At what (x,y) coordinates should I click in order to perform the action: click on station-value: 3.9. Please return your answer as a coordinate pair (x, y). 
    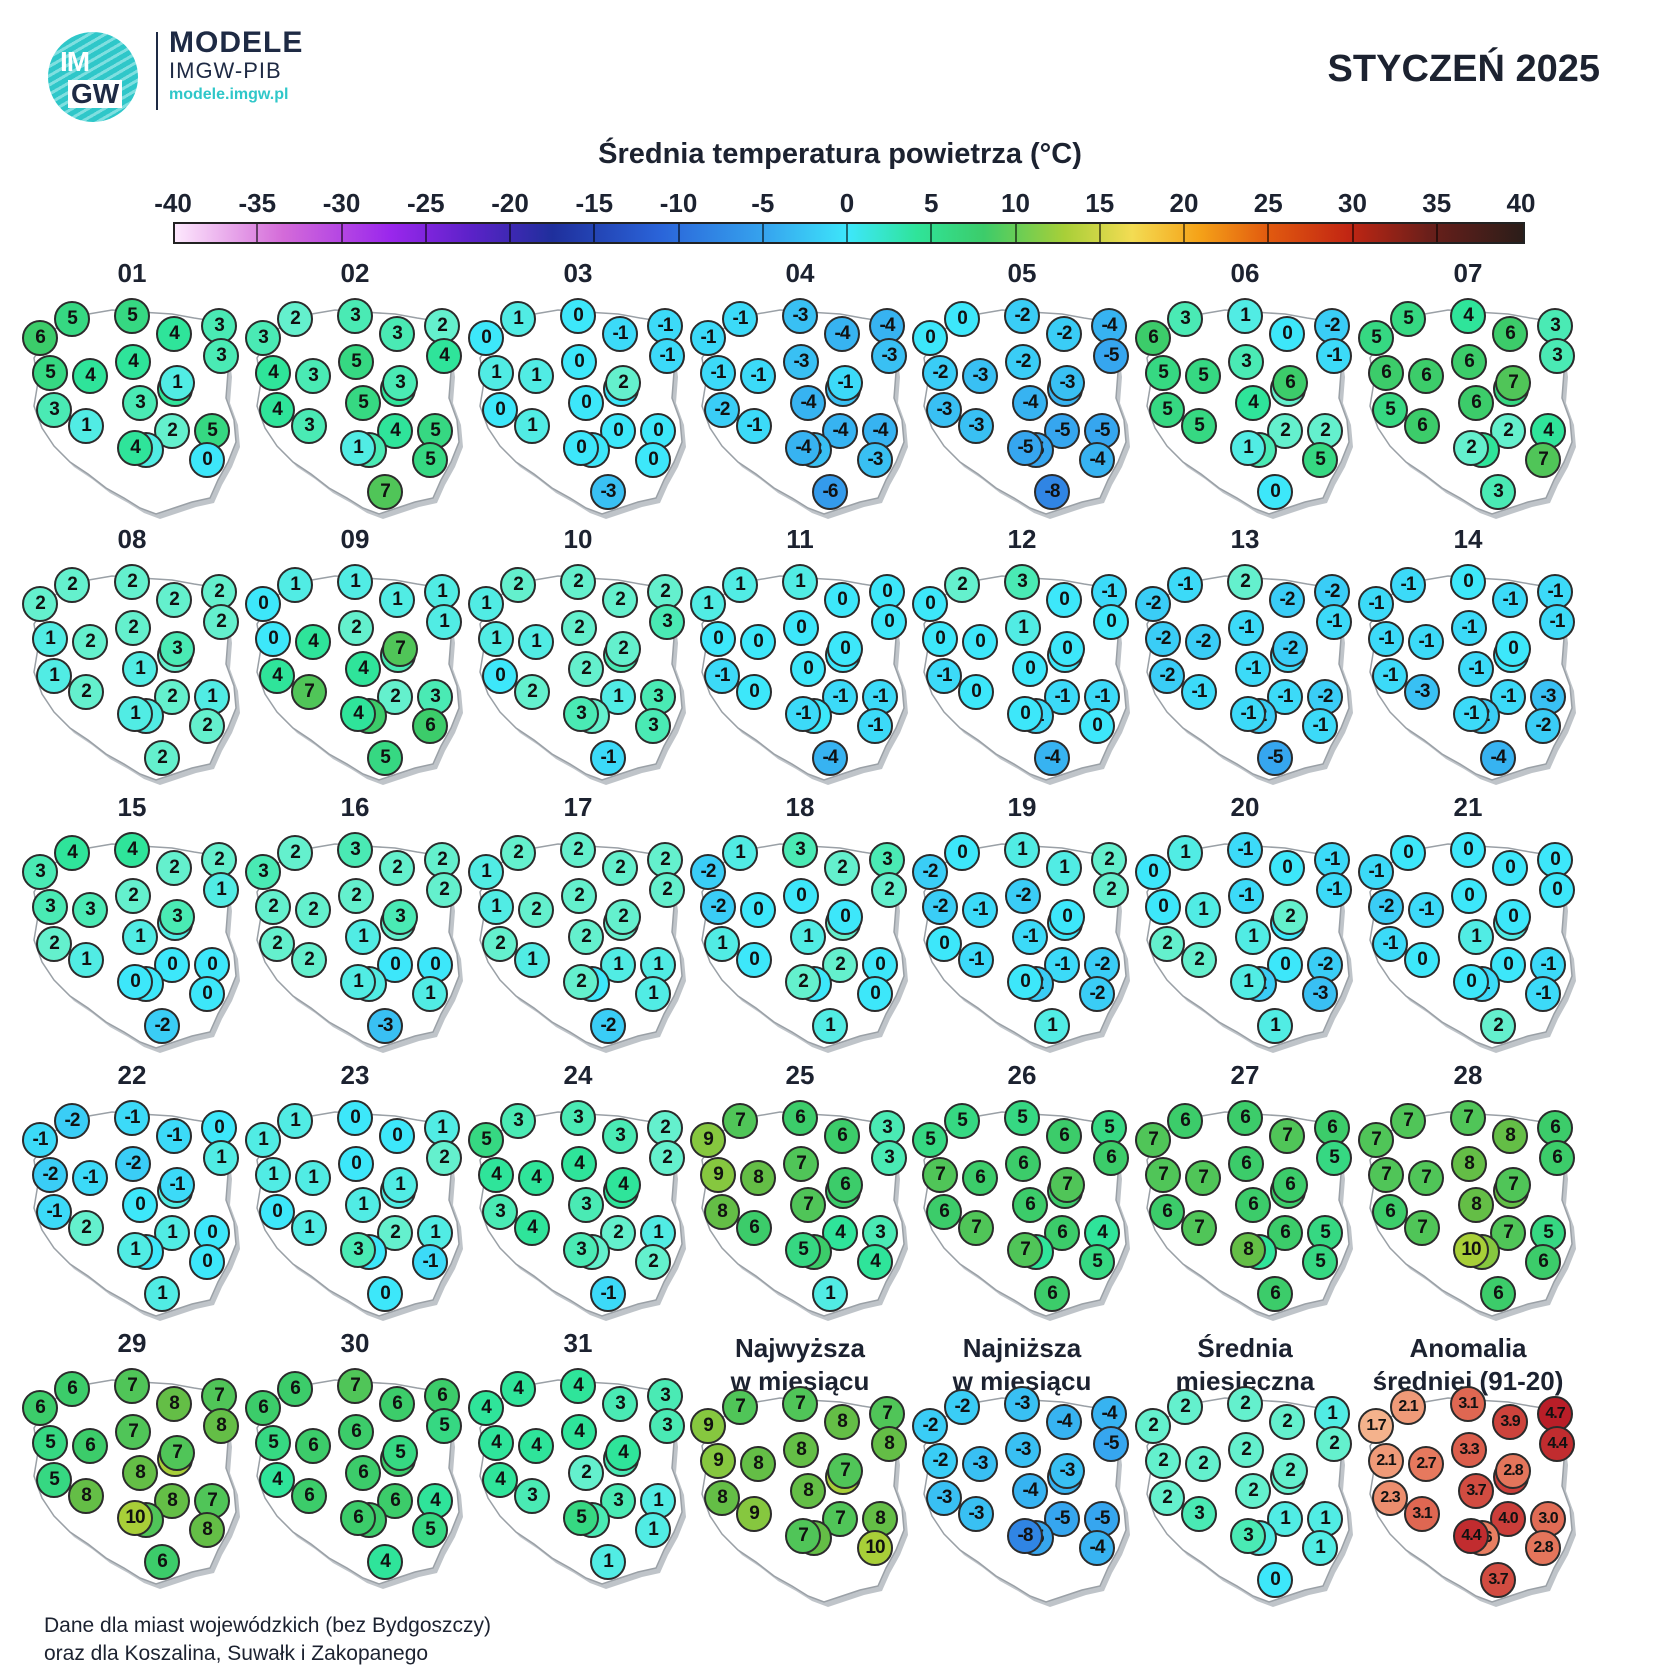
    Looking at the image, I should click on (1510, 1422).